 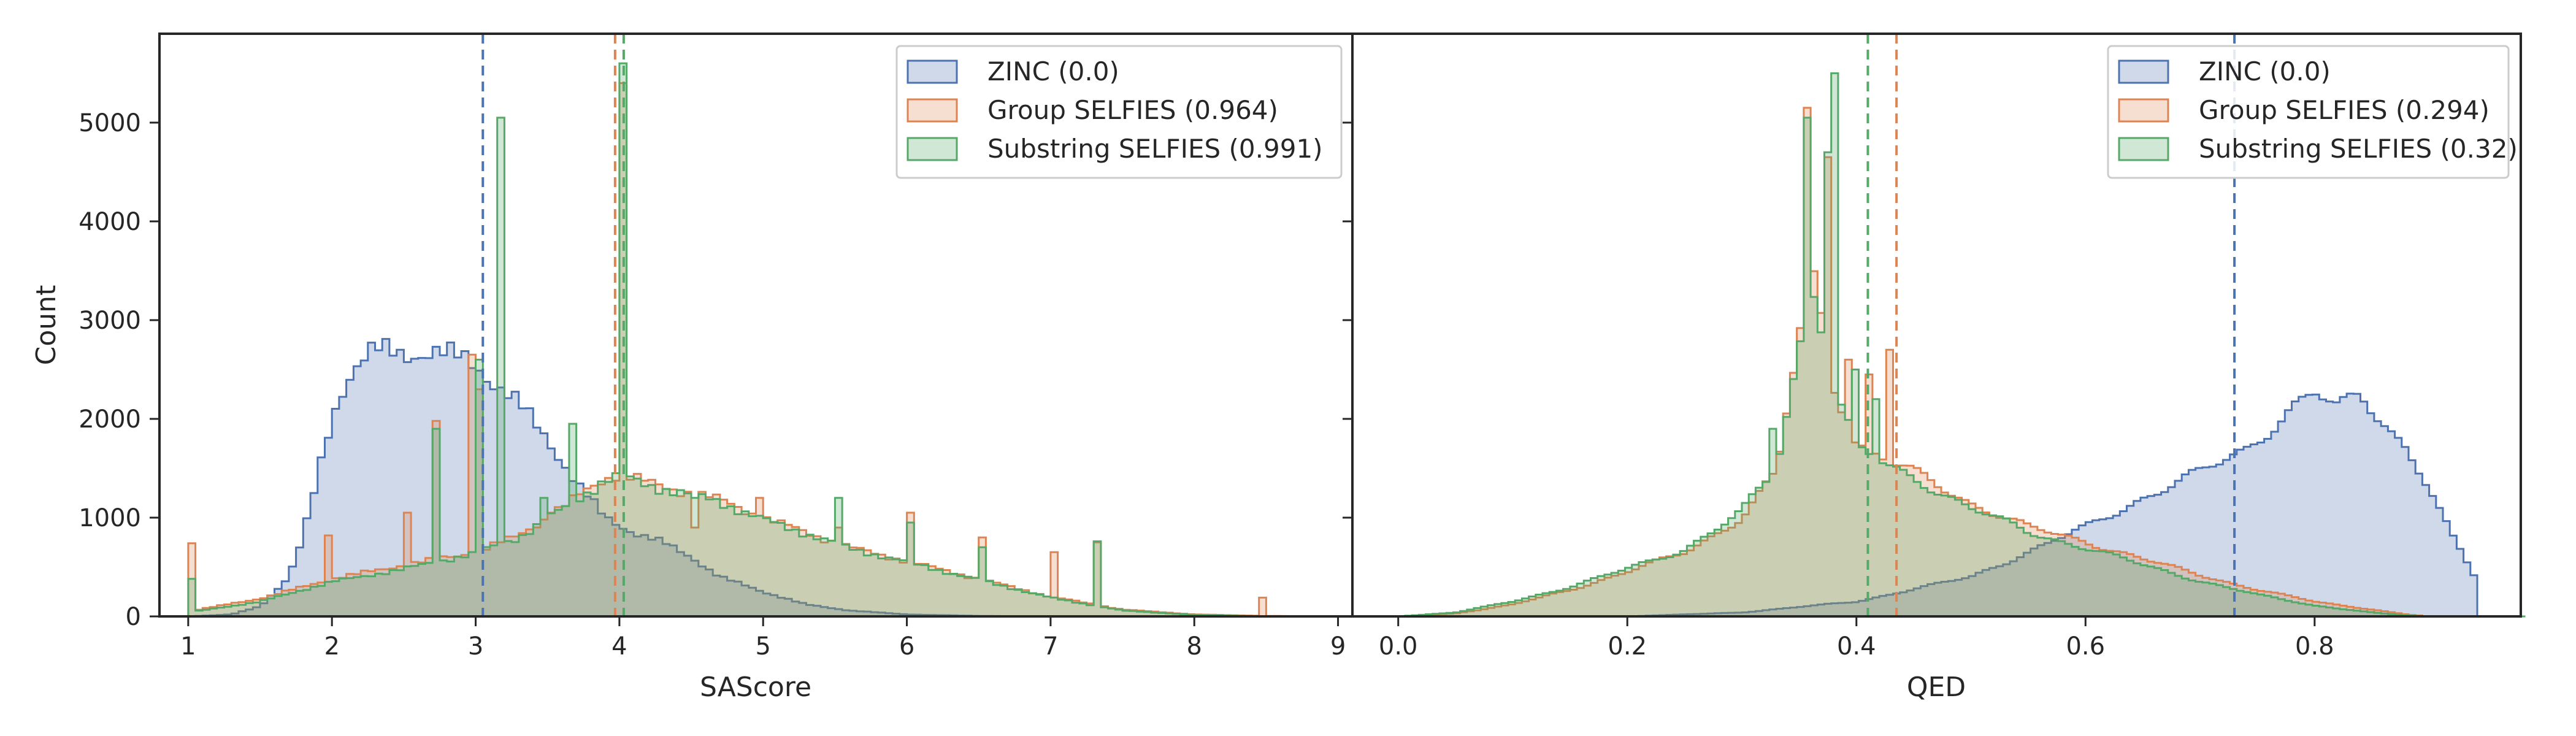 What do you see at coordinates (110, 123) in the screenshot?
I see `sascore-y-tick-label: 5000` at bounding box center [110, 123].